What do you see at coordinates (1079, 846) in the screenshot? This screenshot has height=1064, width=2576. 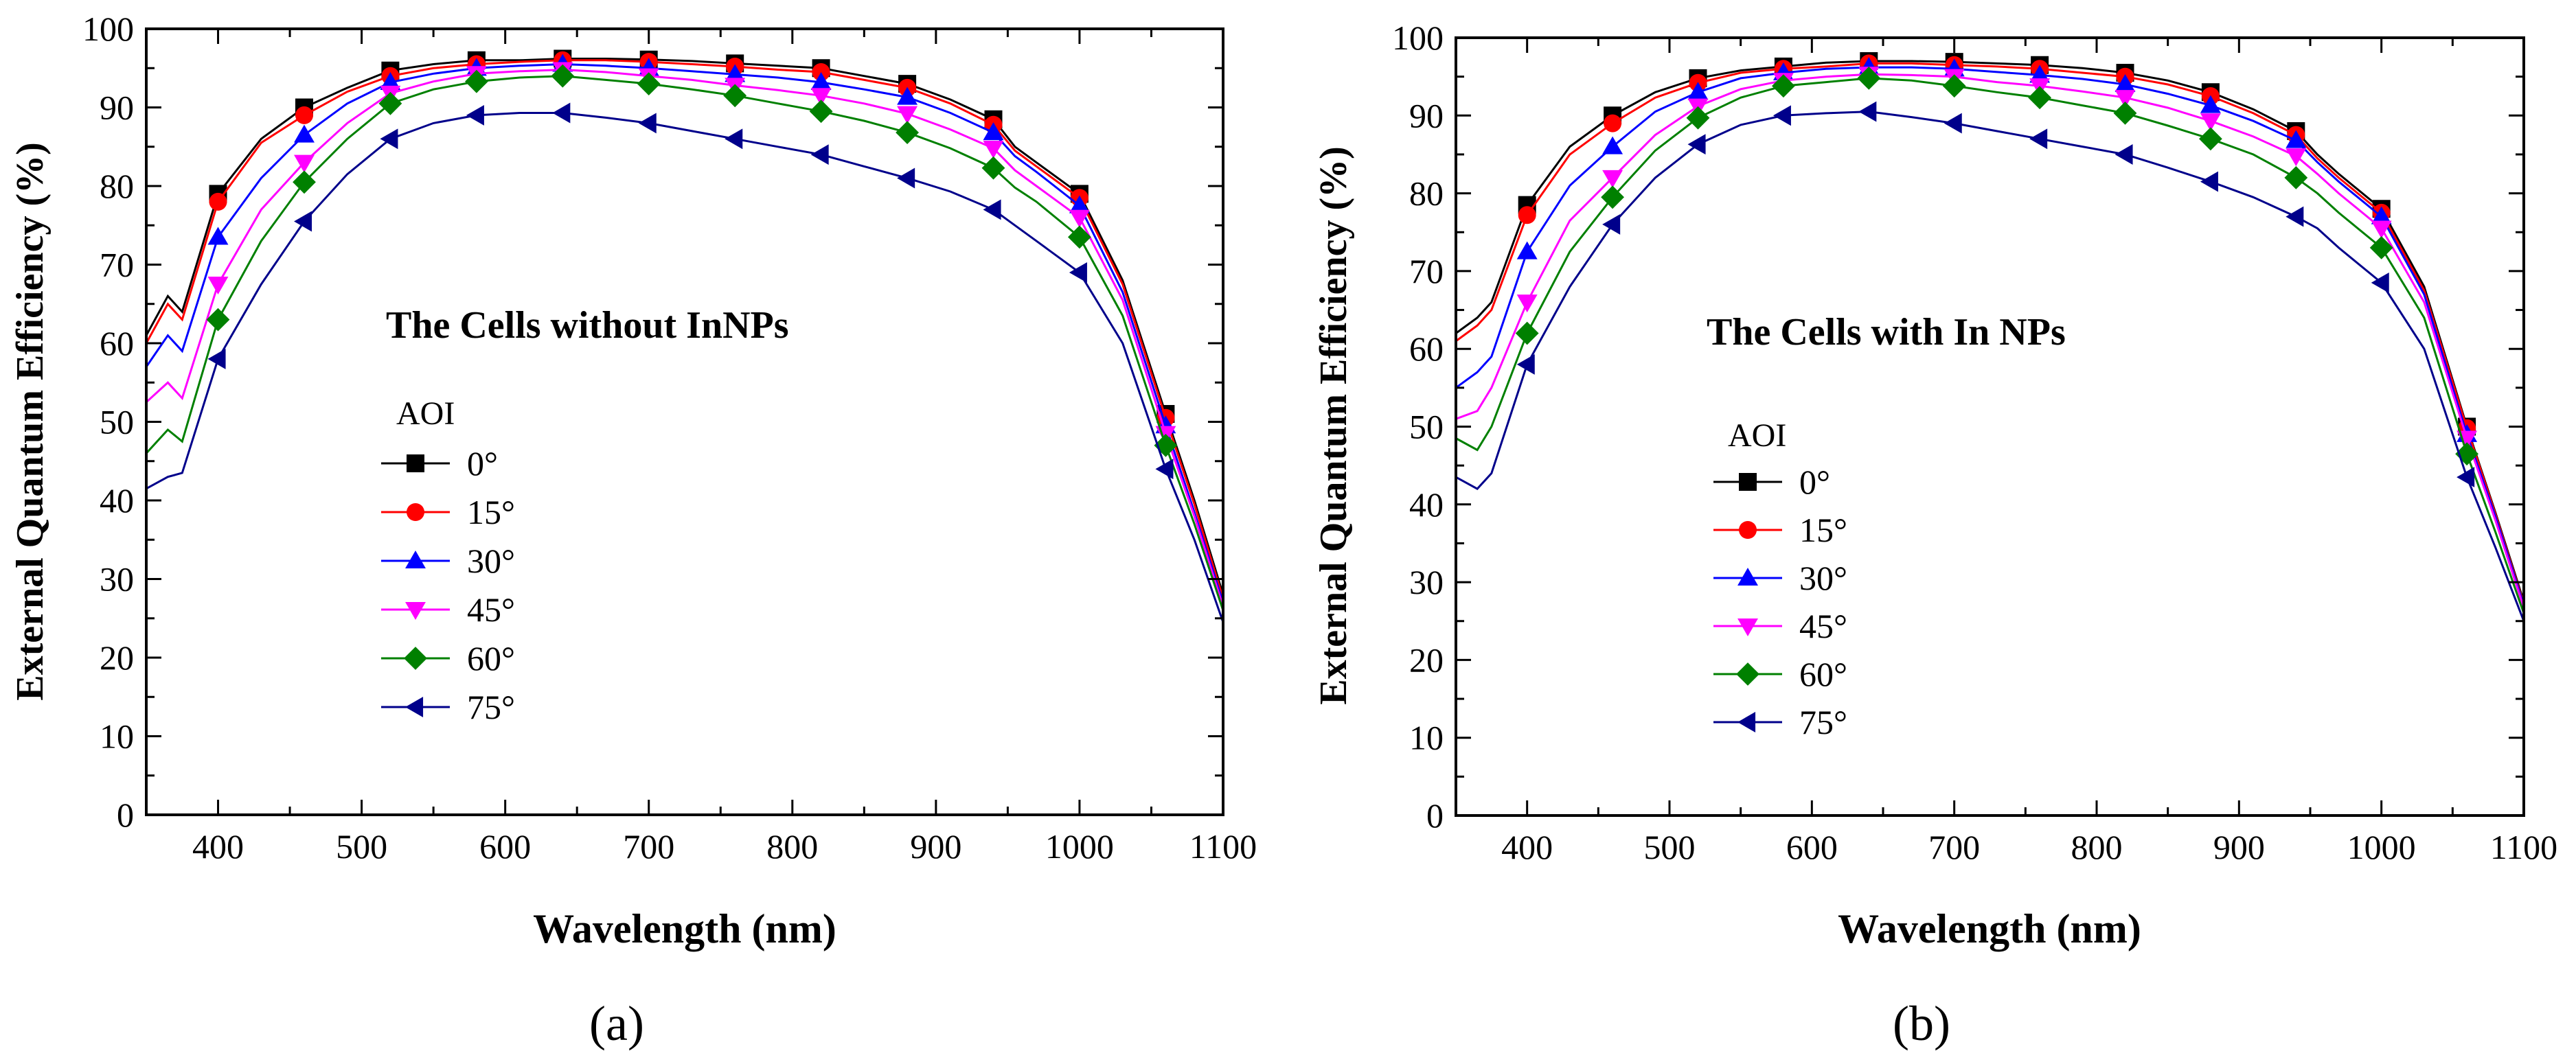 I see `x-tick-label-a-1000: 1000` at bounding box center [1079, 846].